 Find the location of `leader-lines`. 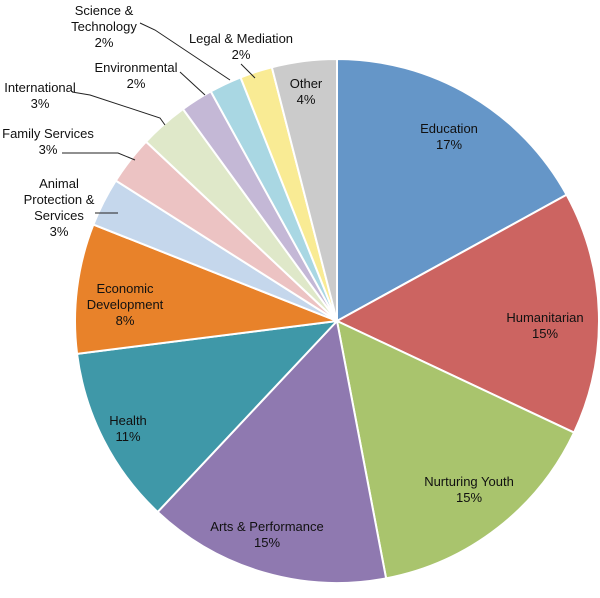

leader-lines is located at coordinates (159, 118).